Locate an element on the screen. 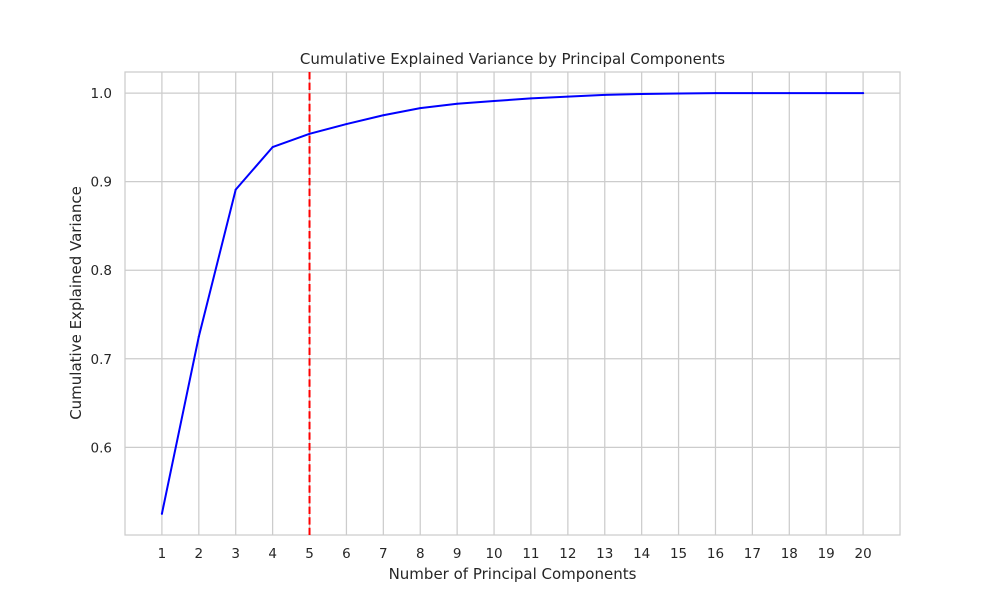  x-tick-label: 1 is located at coordinates (162, 554).